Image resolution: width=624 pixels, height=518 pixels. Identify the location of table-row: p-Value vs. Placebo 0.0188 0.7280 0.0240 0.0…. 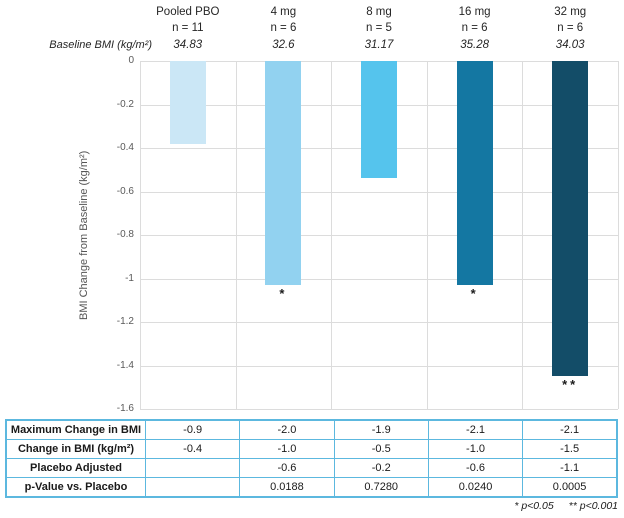
(311, 487).